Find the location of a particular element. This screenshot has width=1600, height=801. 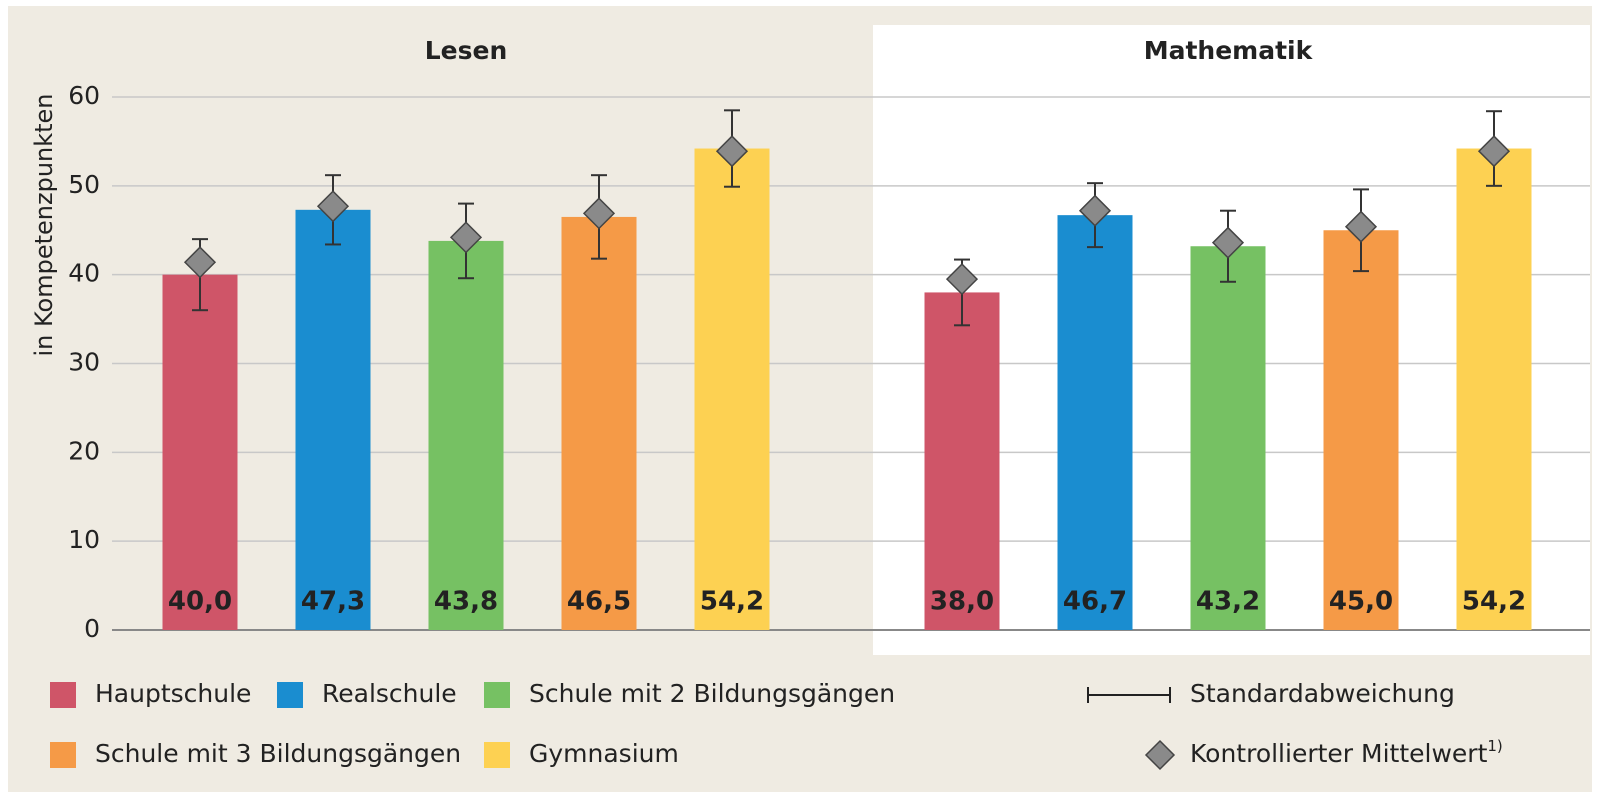

legend-symbols is located at coordinates (1131, 729).